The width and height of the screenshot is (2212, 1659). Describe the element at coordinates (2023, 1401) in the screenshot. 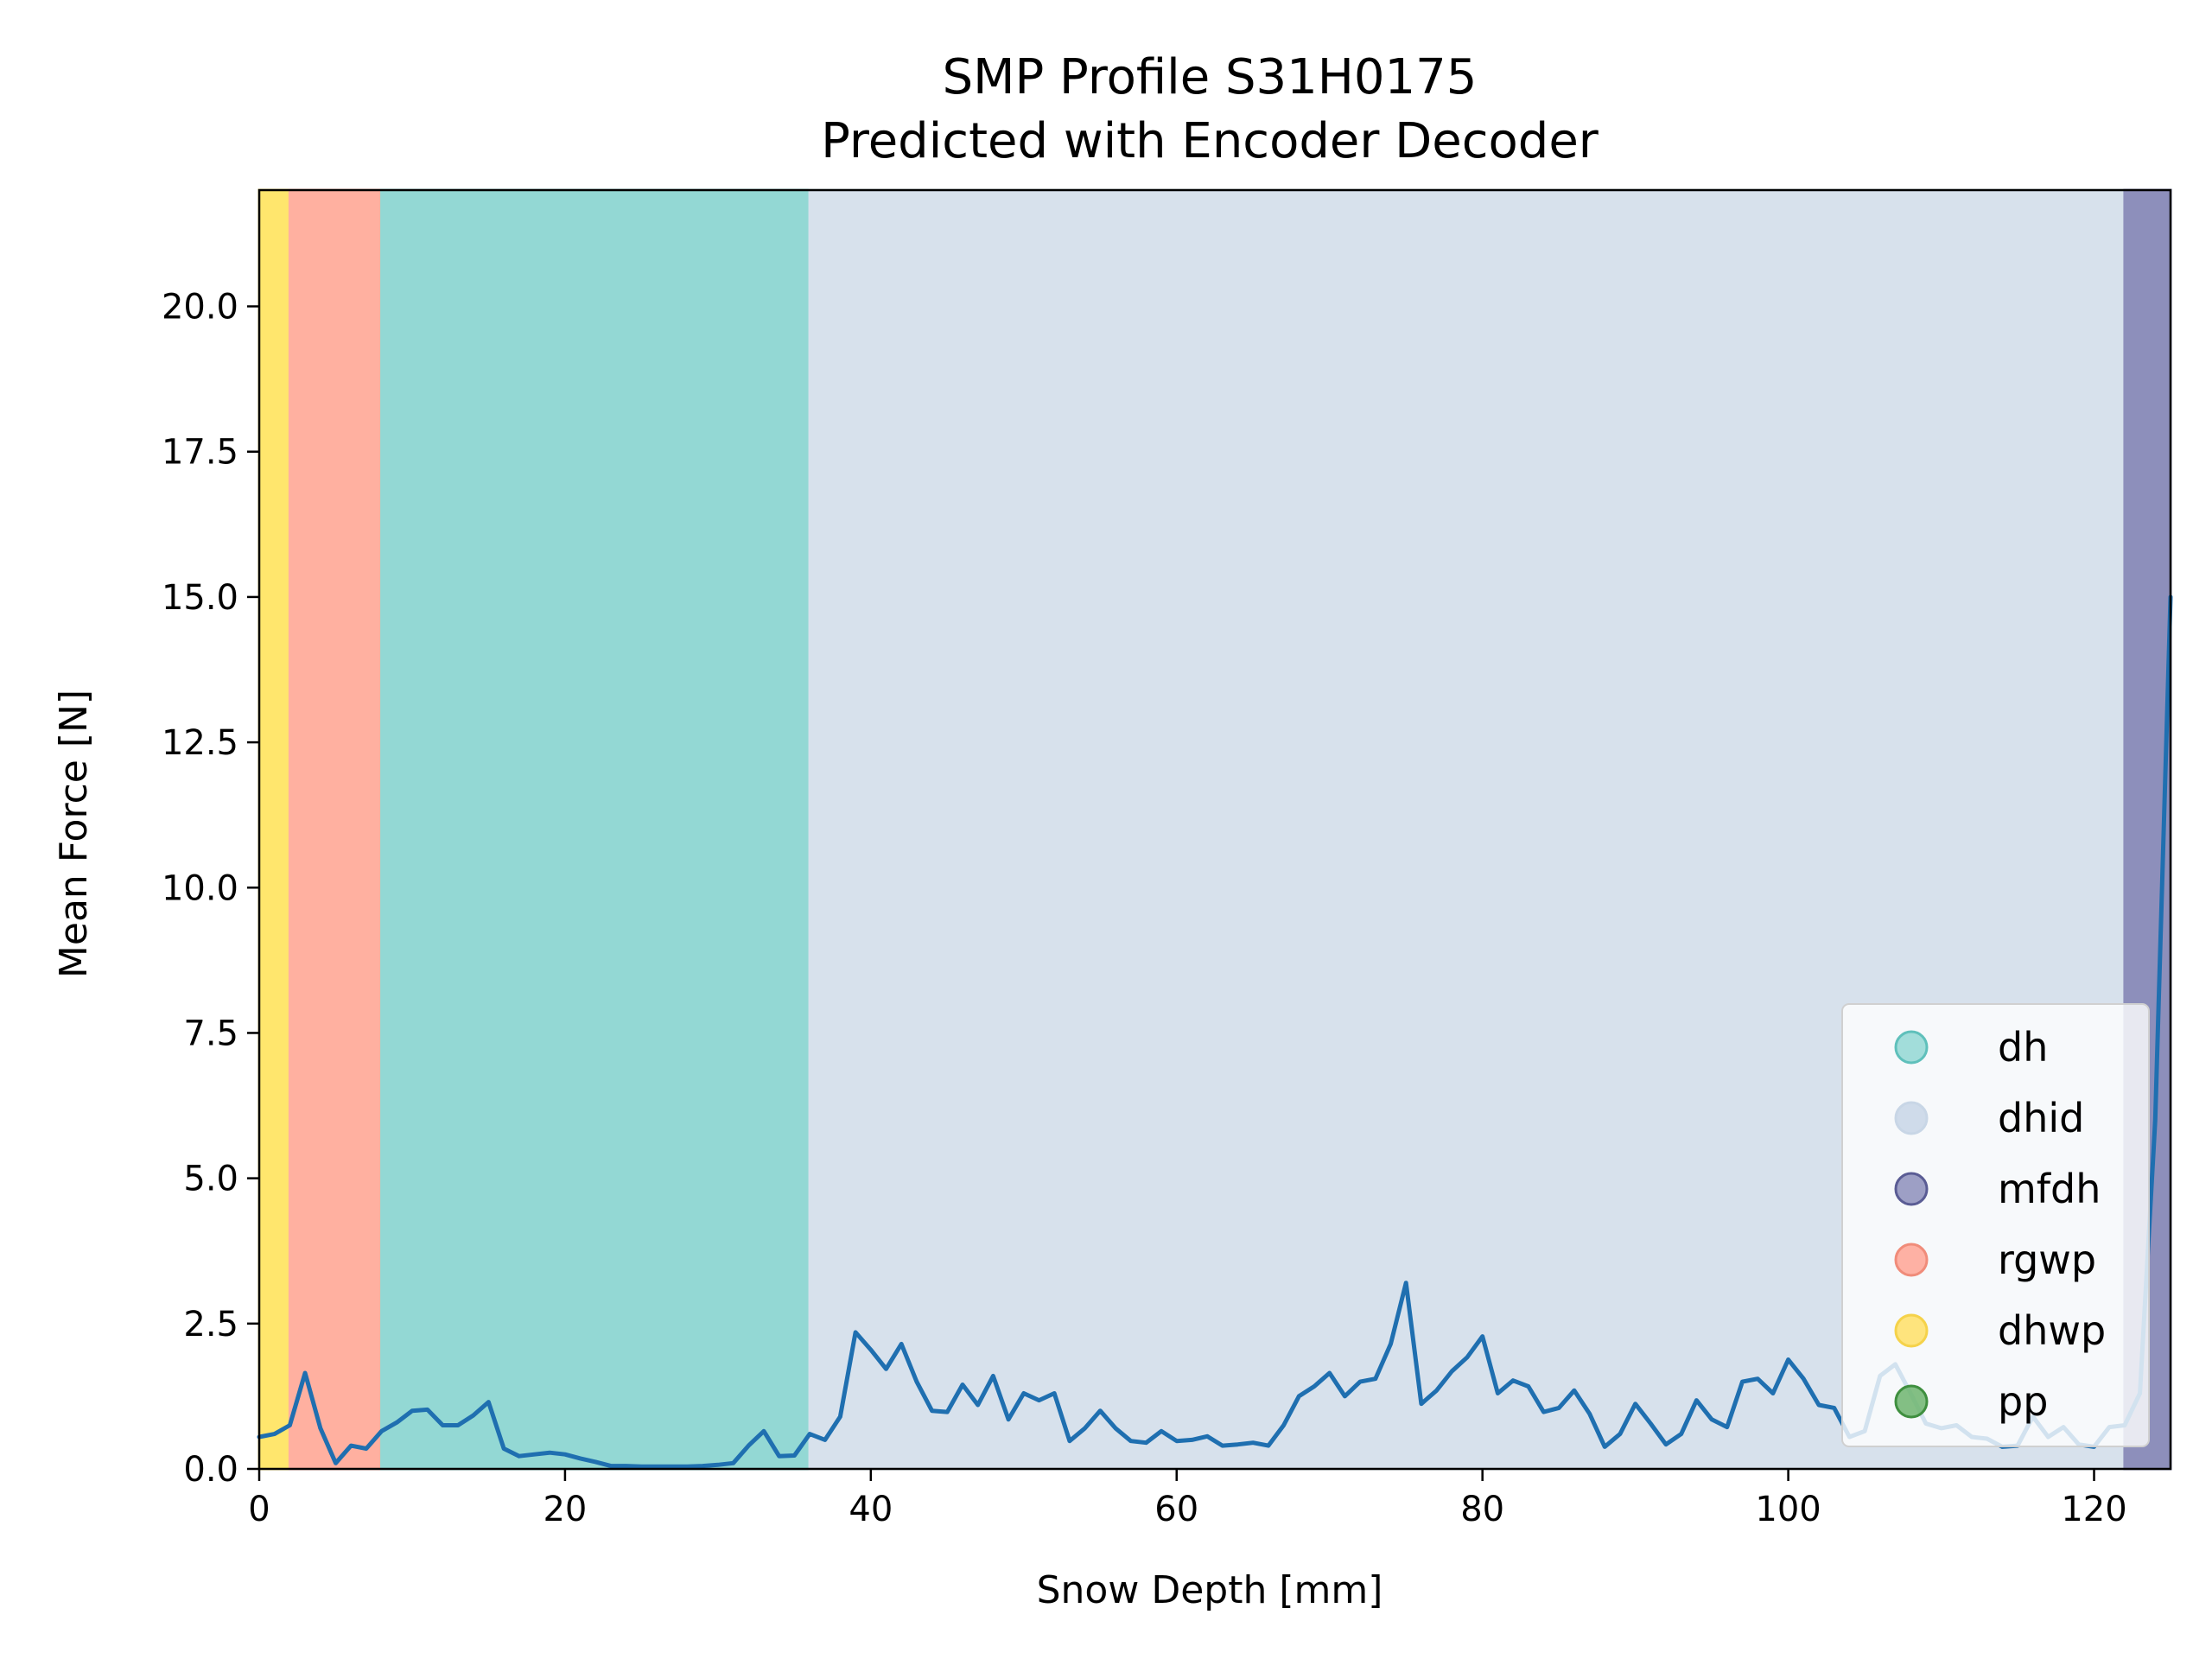

I see `legend-label-pp: pp` at that location.